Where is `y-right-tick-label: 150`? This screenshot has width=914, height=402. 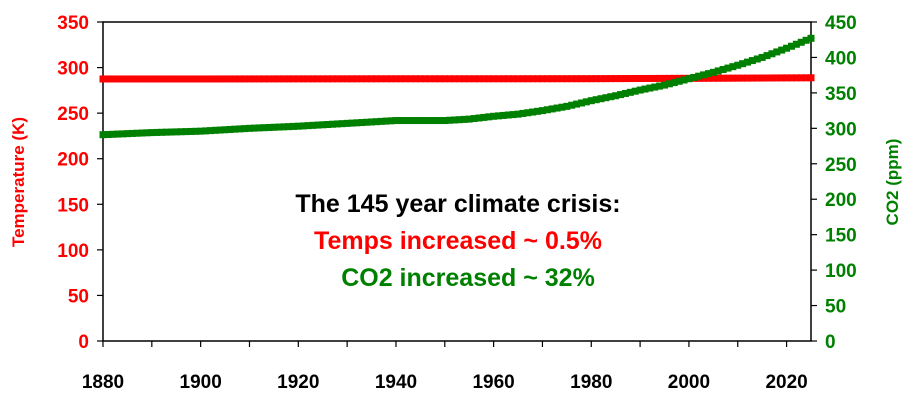
y-right-tick-label: 150 is located at coordinates (841, 236).